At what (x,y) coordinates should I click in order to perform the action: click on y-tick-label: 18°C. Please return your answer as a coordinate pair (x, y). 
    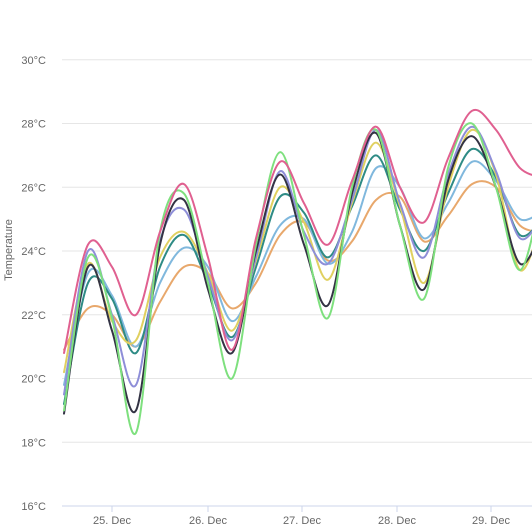
    Looking at the image, I should click on (33, 443).